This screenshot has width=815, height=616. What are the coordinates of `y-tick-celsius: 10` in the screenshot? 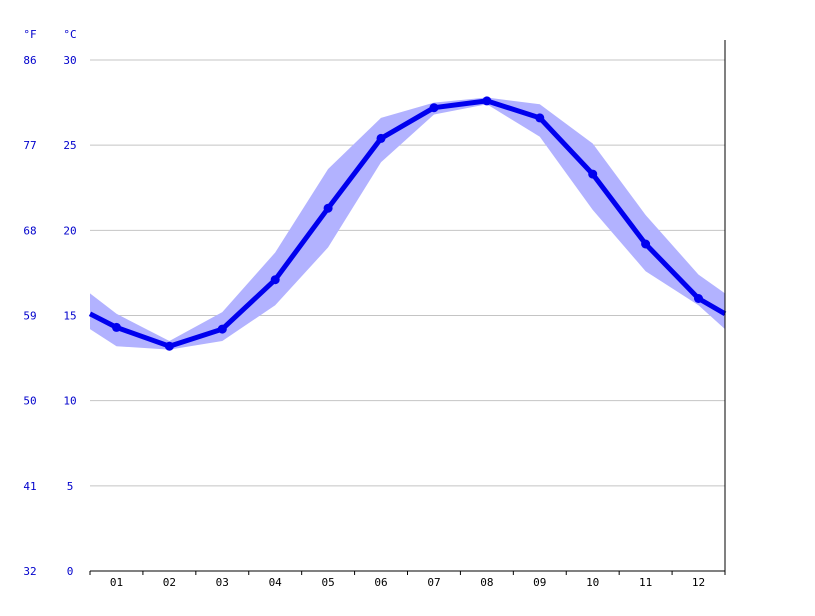 It's located at (69, 401).